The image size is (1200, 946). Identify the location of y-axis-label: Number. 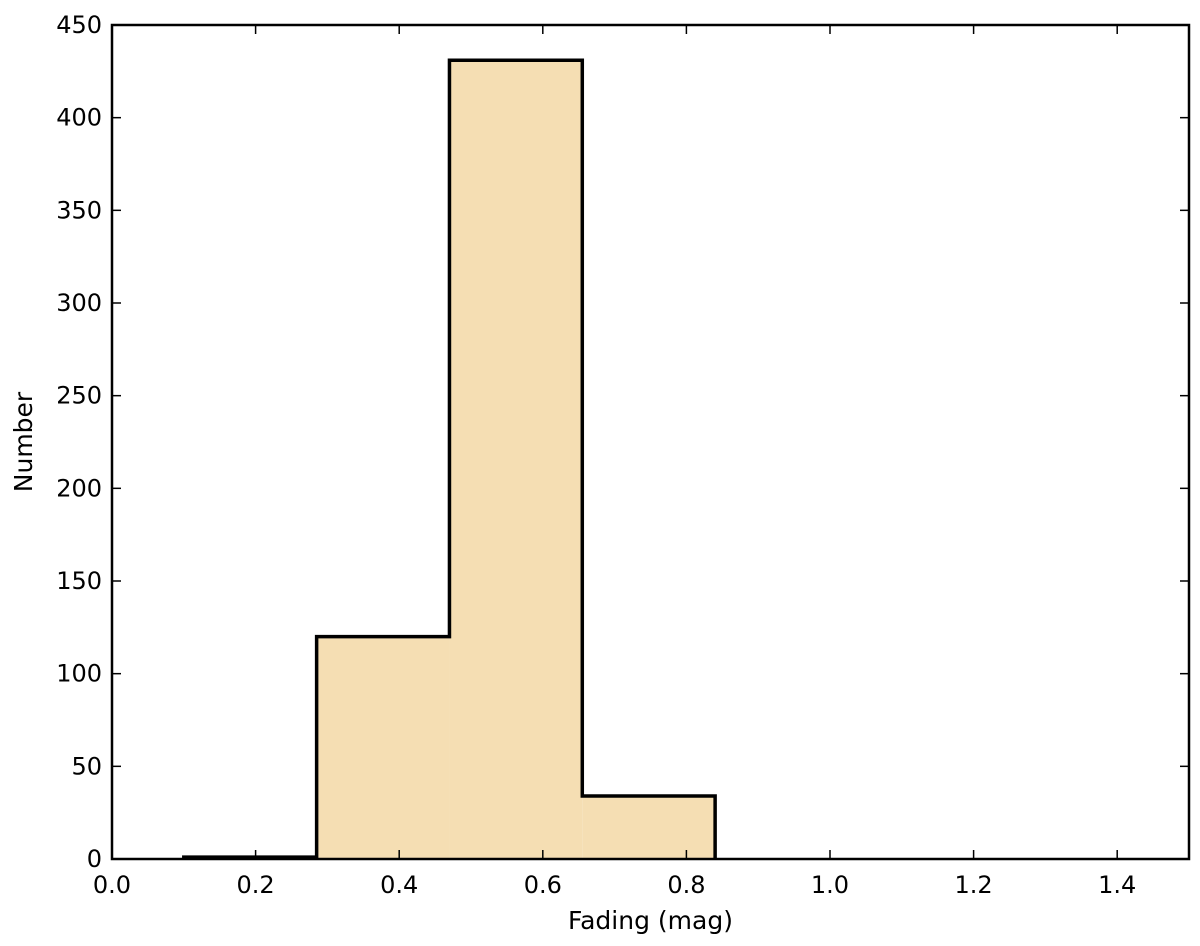
(23, 441).